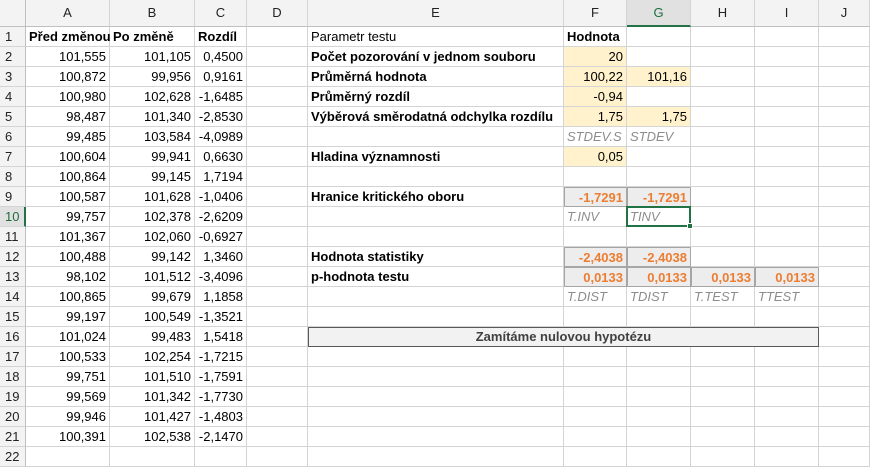 The width and height of the screenshot is (870, 475). What do you see at coordinates (221, 397) in the screenshot?
I see `data-cell-rozdil: -1,7730` at bounding box center [221, 397].